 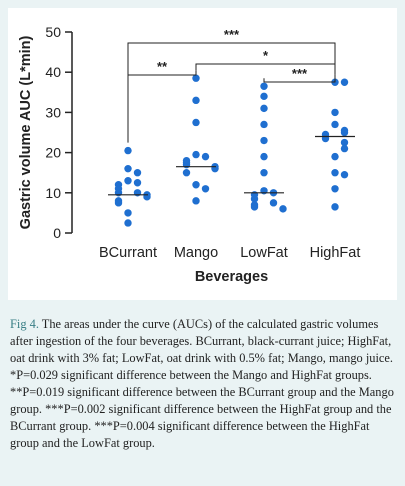 What do you see at coordinates (53, 32) in the screenshot?
I see `y-tick-label: 50` at bounding box center [53, 32].